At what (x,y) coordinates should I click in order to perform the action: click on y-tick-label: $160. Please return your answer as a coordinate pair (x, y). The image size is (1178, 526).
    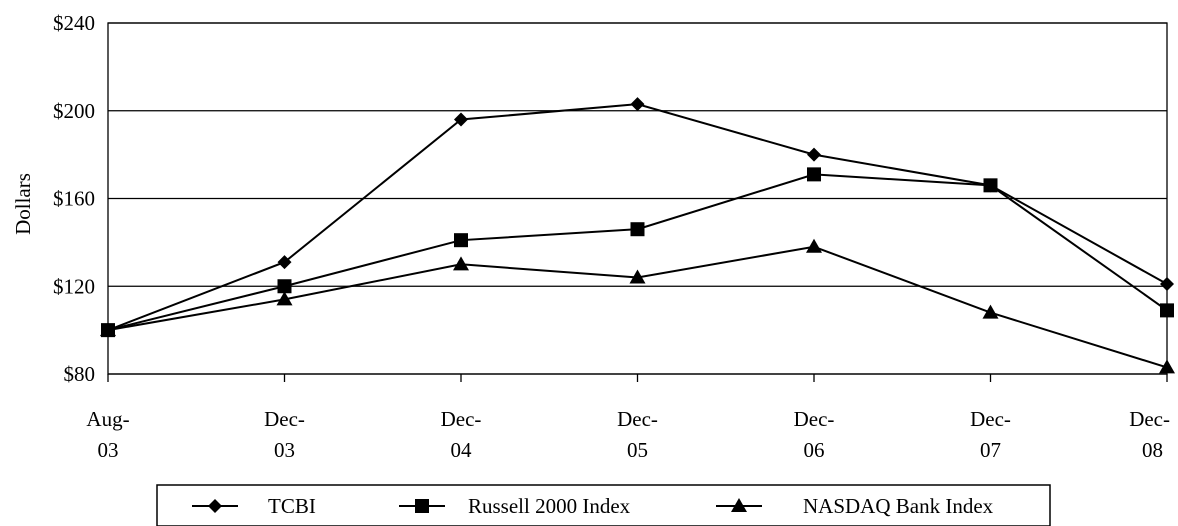
    Looking at the image, I should click on (74, 199).